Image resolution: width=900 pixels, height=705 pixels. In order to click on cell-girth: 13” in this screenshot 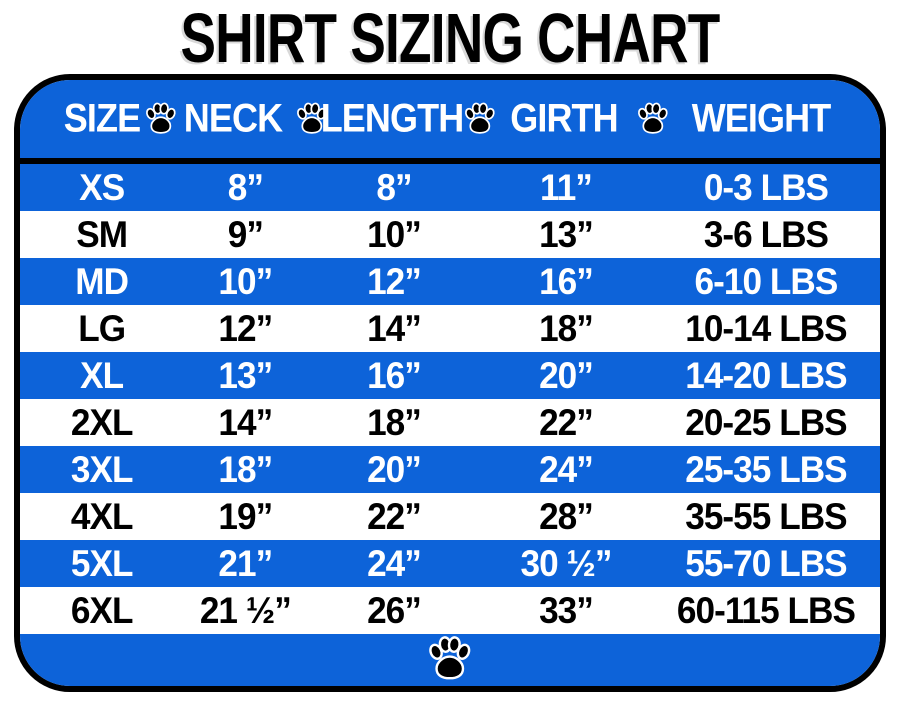, I will do `click(566, 234)`.